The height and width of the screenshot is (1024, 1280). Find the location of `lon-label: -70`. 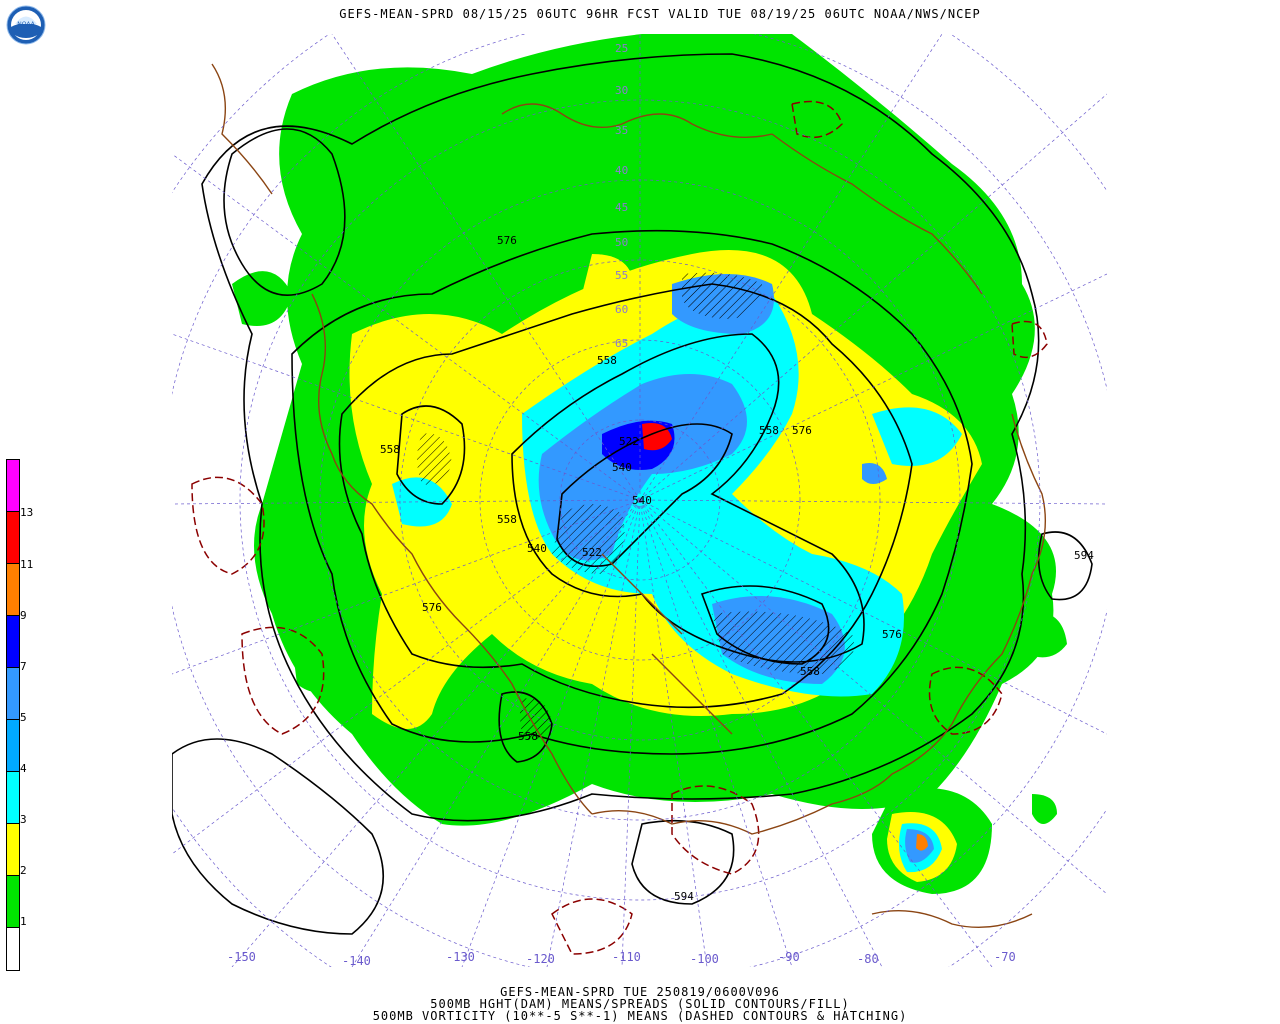

lon-label: -70 is located at coordinates (1005, 957).